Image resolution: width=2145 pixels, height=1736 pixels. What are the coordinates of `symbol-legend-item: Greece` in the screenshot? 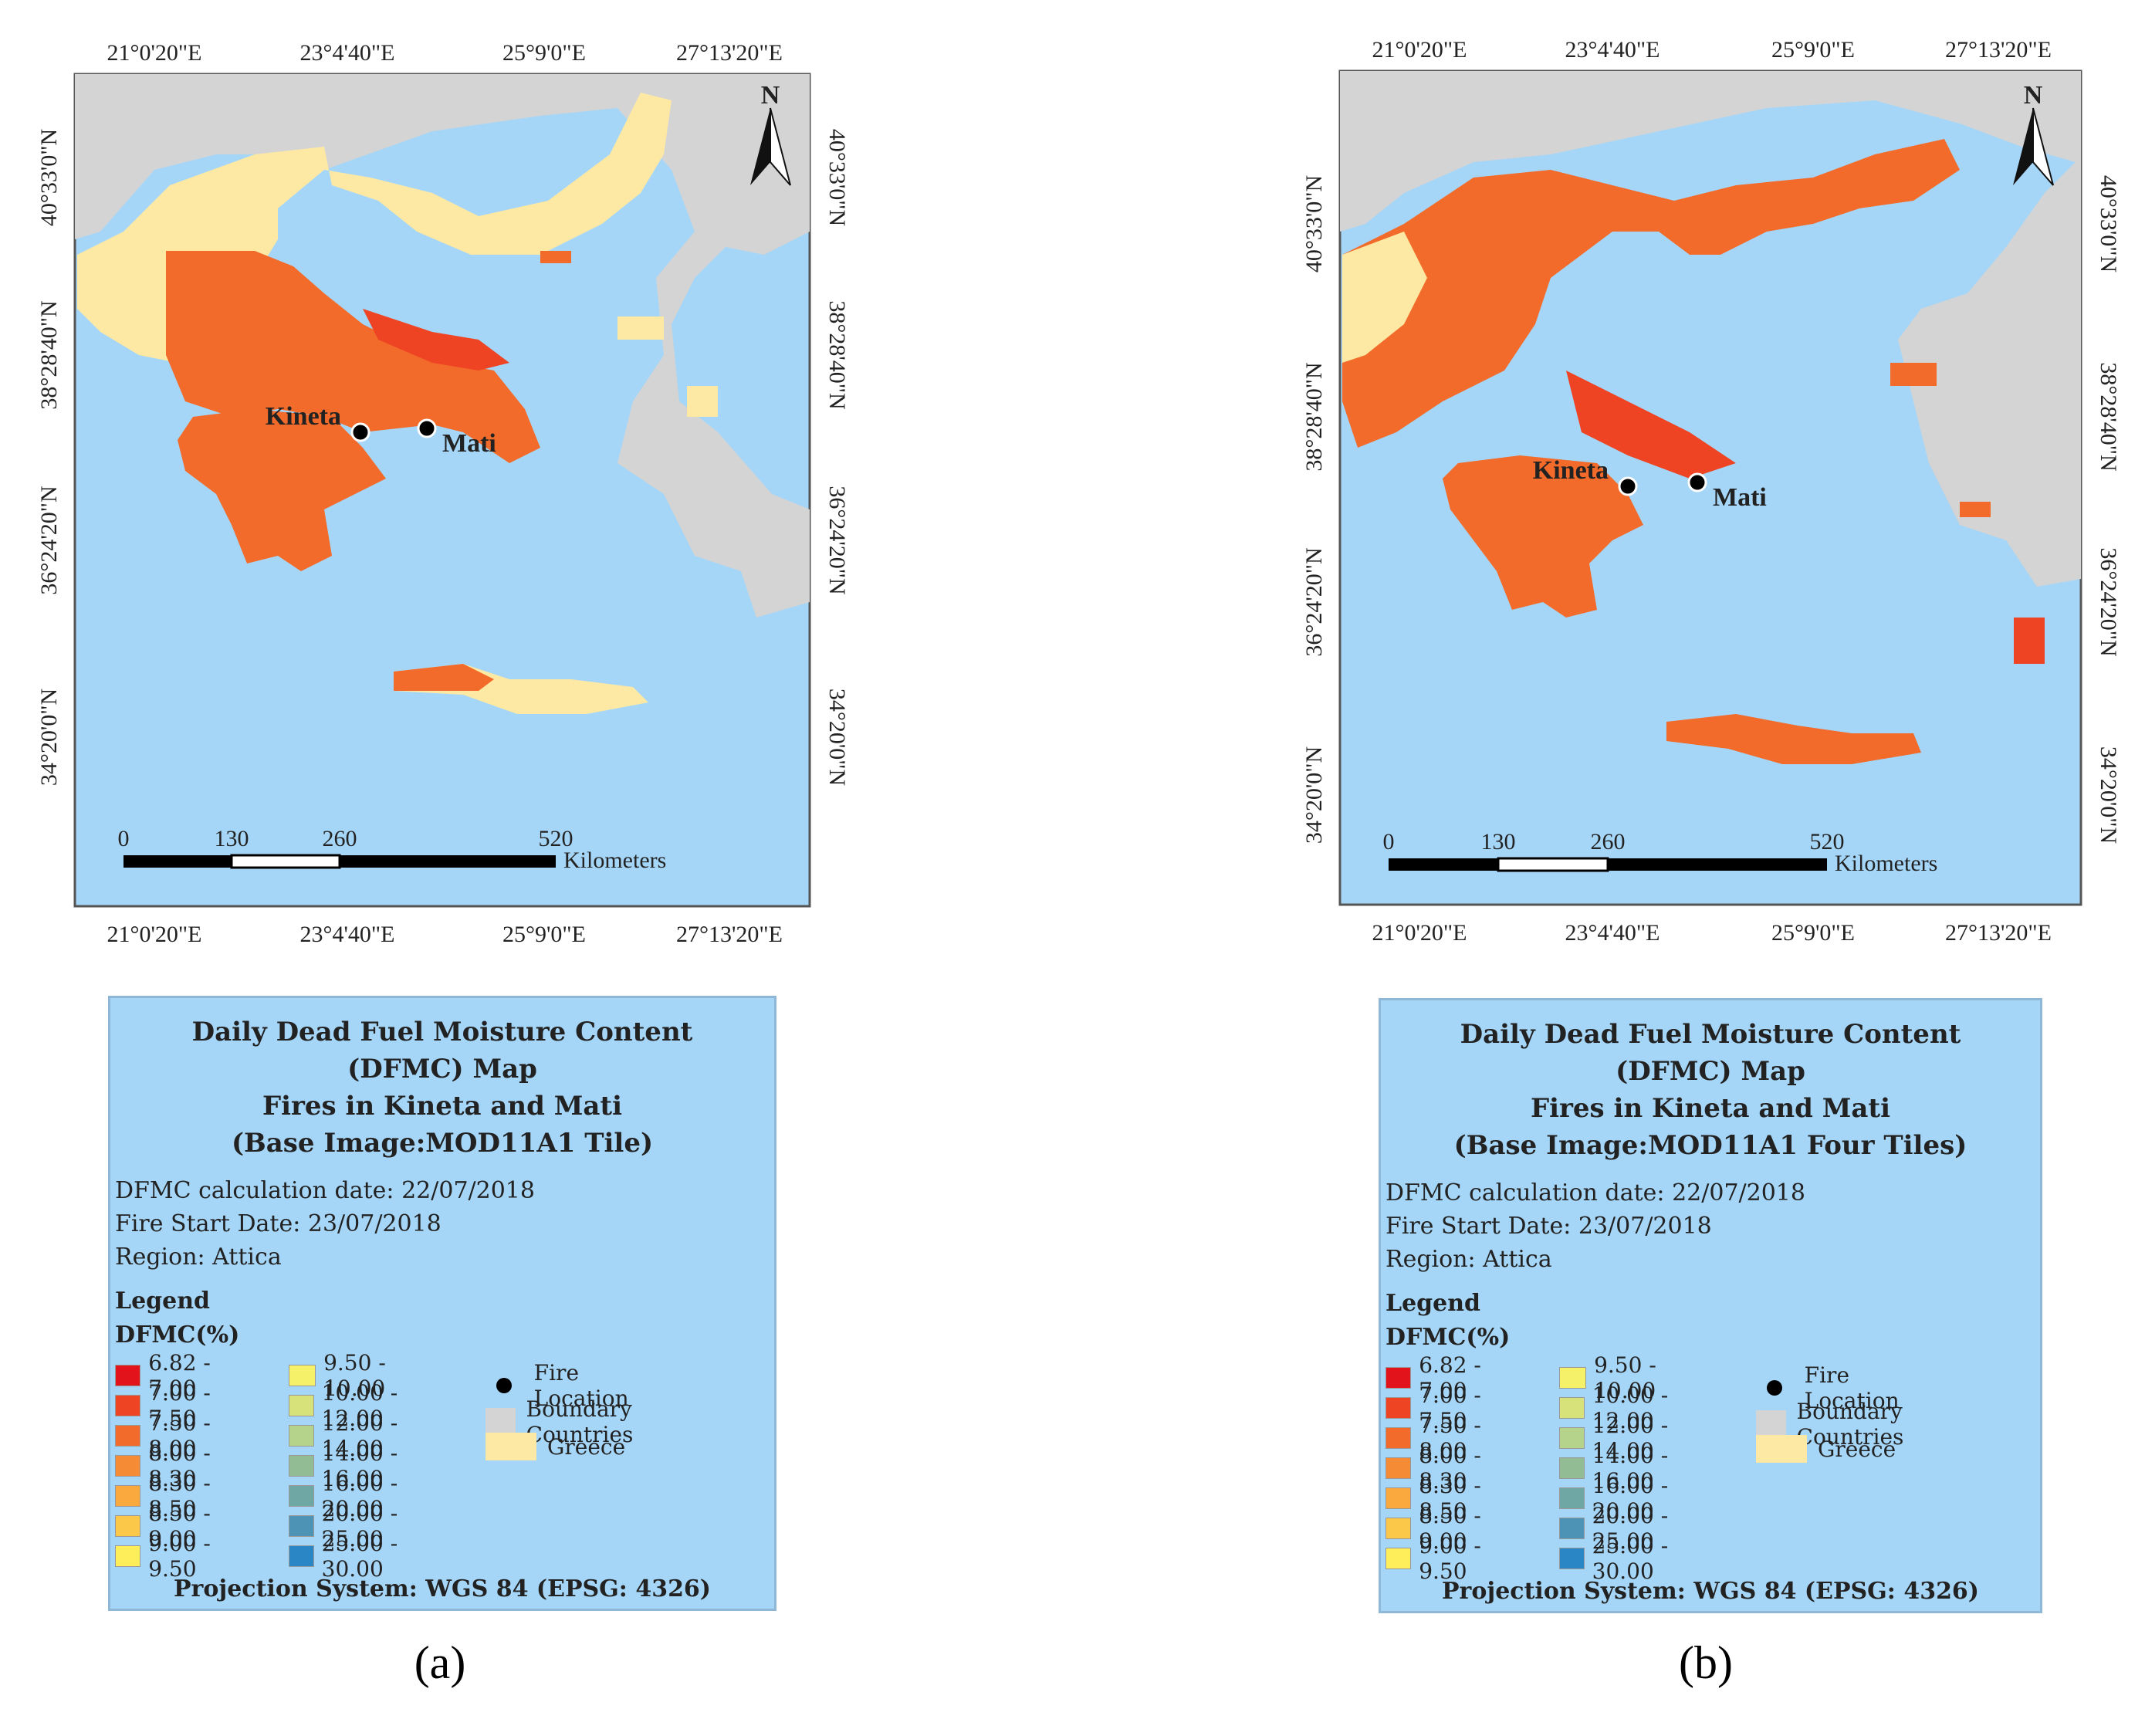 It's located at (1826, 1449).